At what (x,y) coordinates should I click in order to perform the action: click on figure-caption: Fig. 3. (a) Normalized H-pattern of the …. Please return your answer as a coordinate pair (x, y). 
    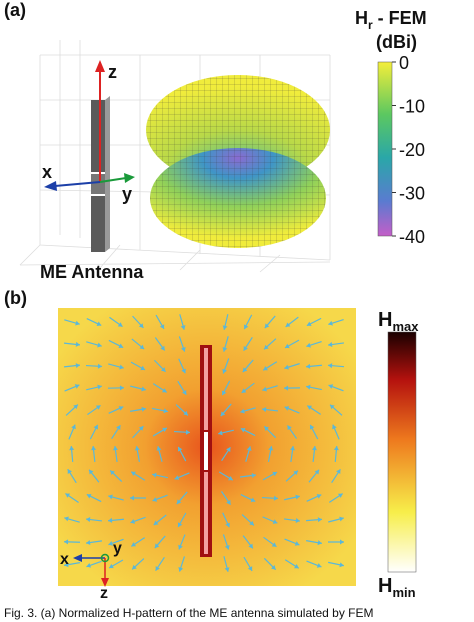
    Looking at the image, I should click on (189, 613).